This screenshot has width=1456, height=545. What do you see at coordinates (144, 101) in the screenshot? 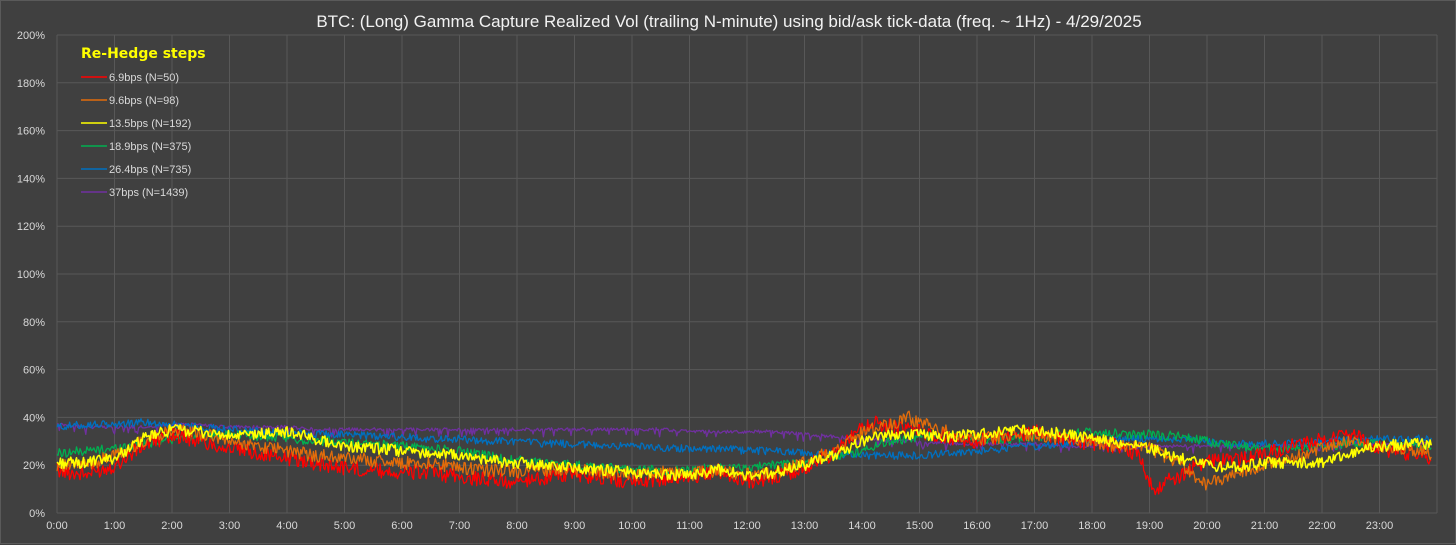
I see `legend-entry-label: 9.6bps (N=98)` at bounding box center [144, 101].